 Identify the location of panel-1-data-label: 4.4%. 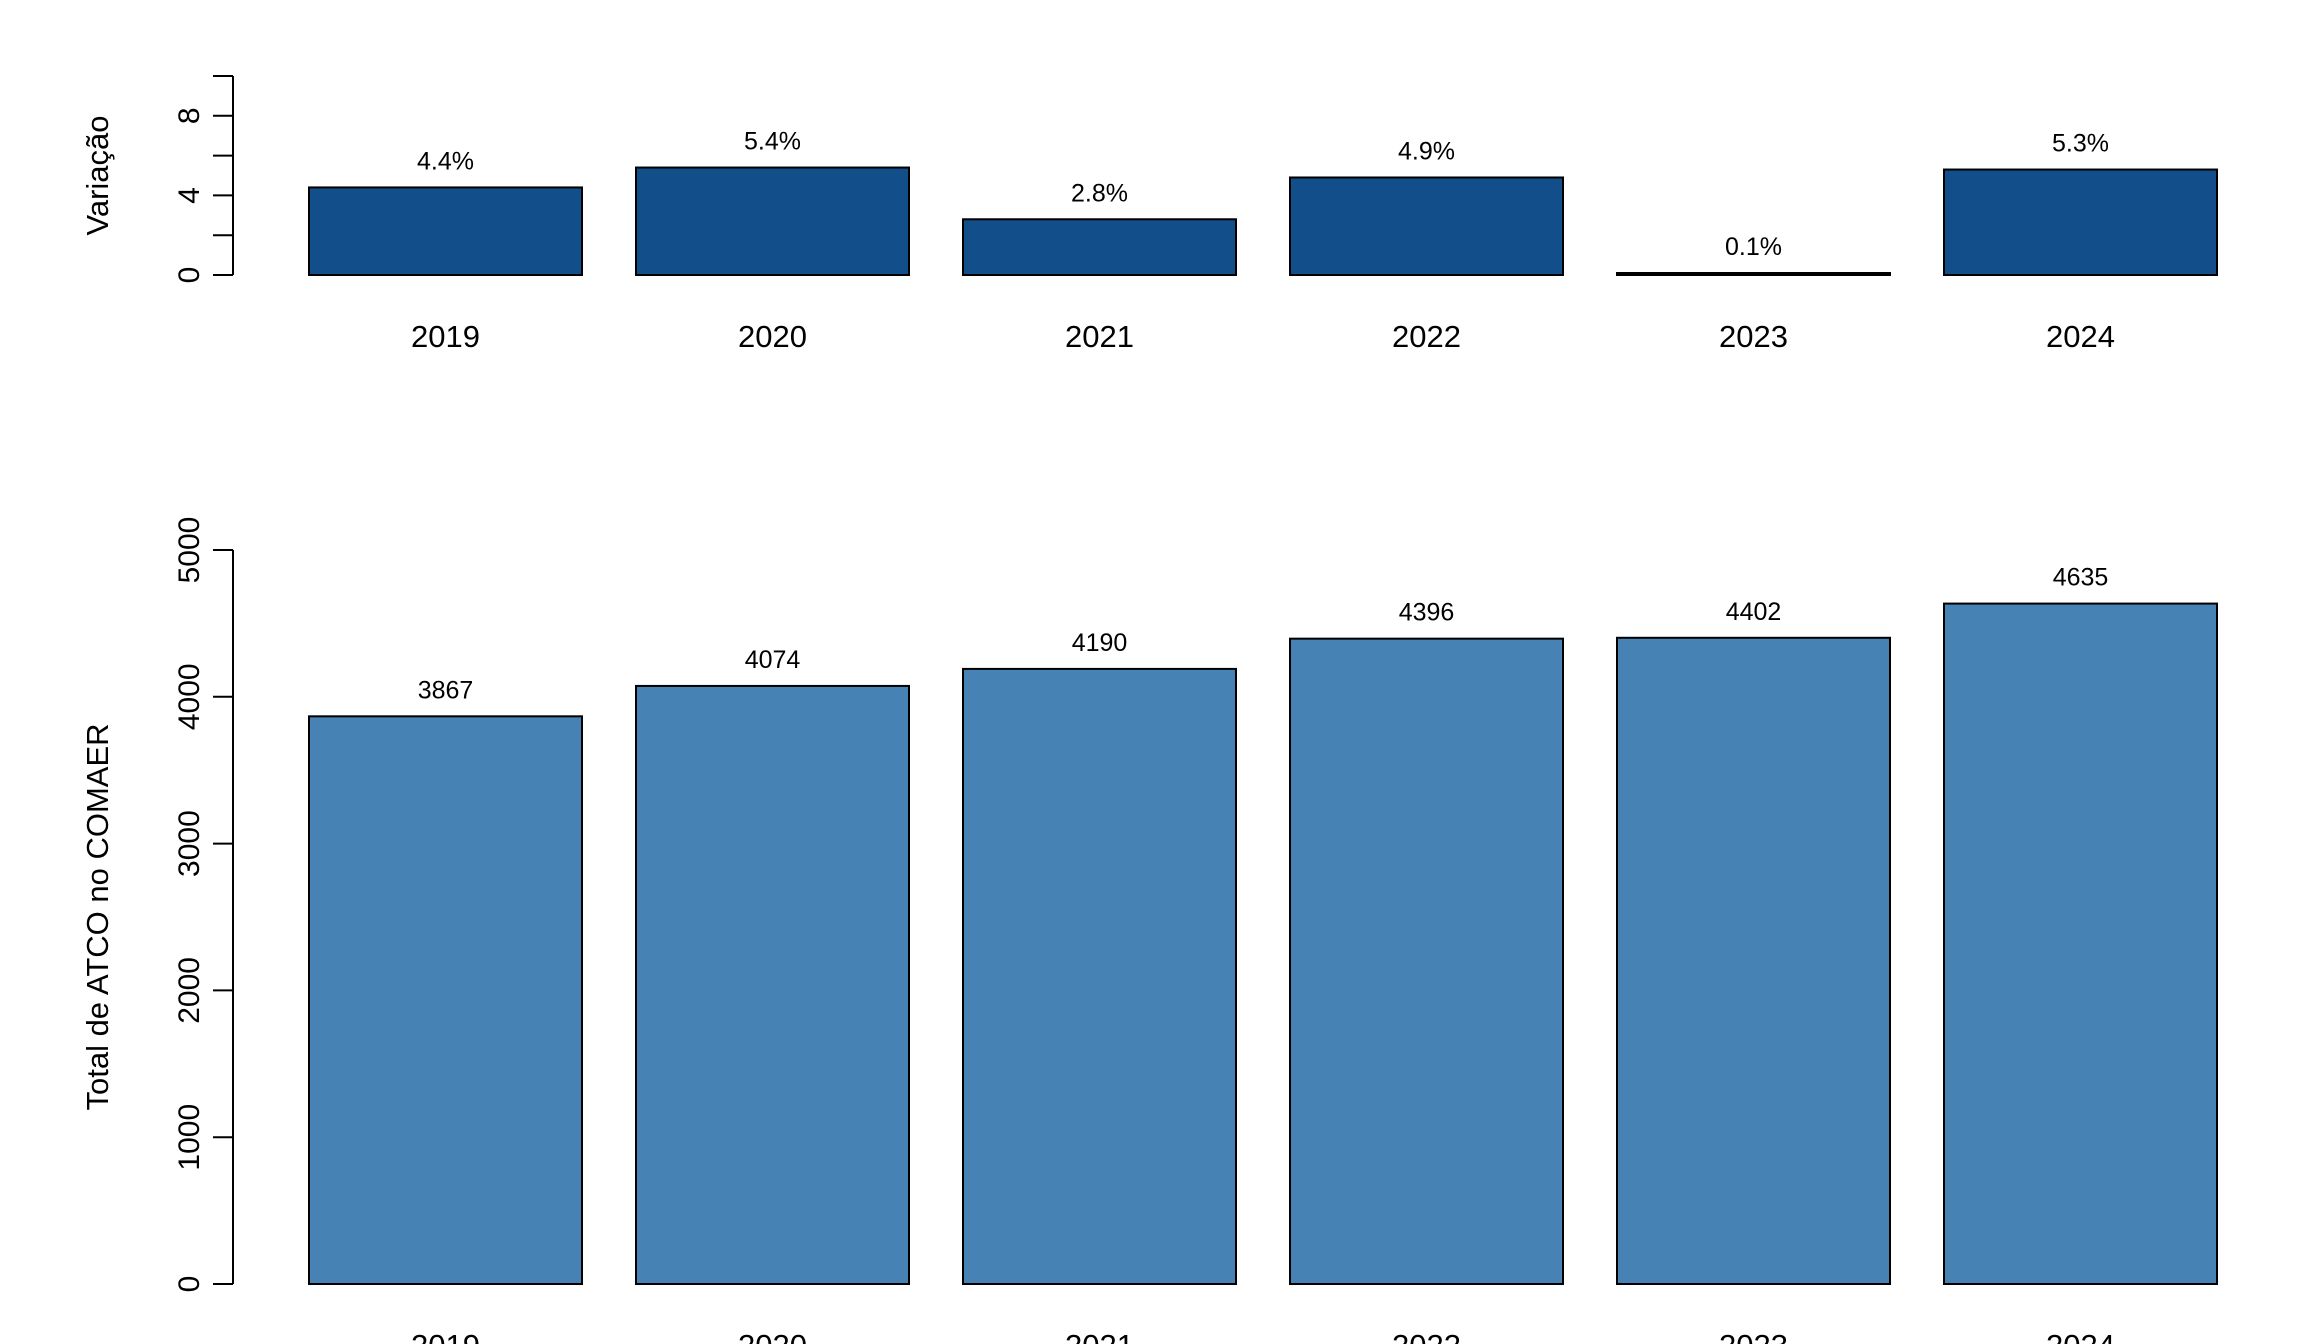
(445, 161).